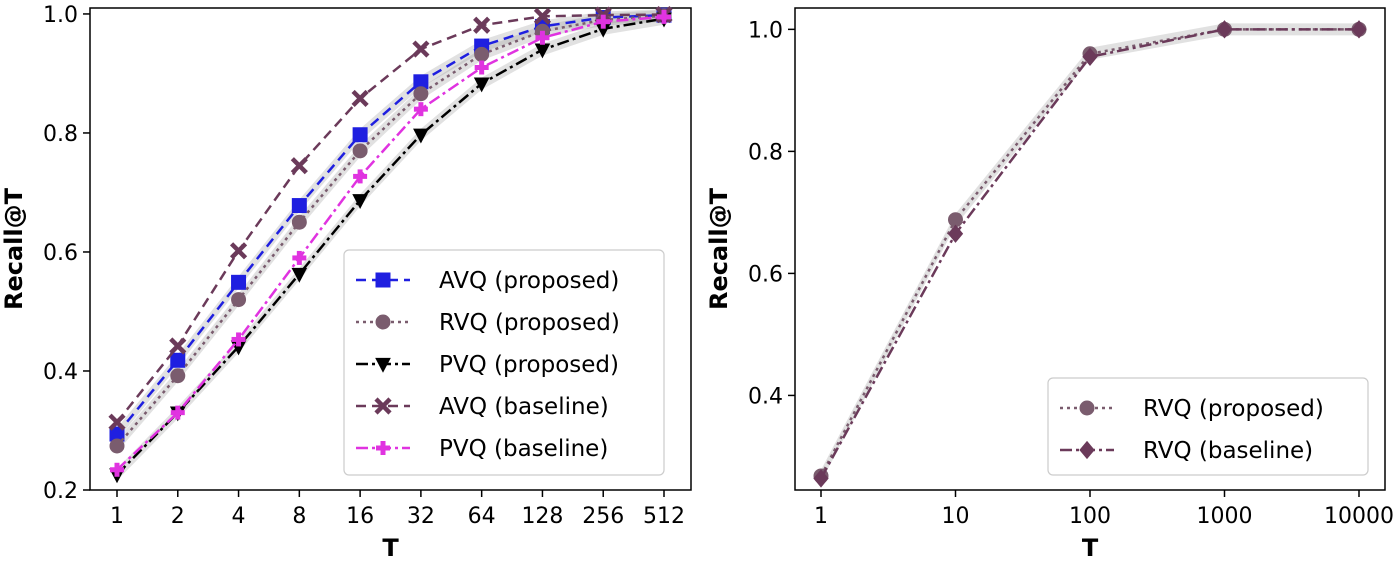 The width and height of the screenshot is (1400, 562). I want to click on x-tick-label: 128, so click(542, 516).